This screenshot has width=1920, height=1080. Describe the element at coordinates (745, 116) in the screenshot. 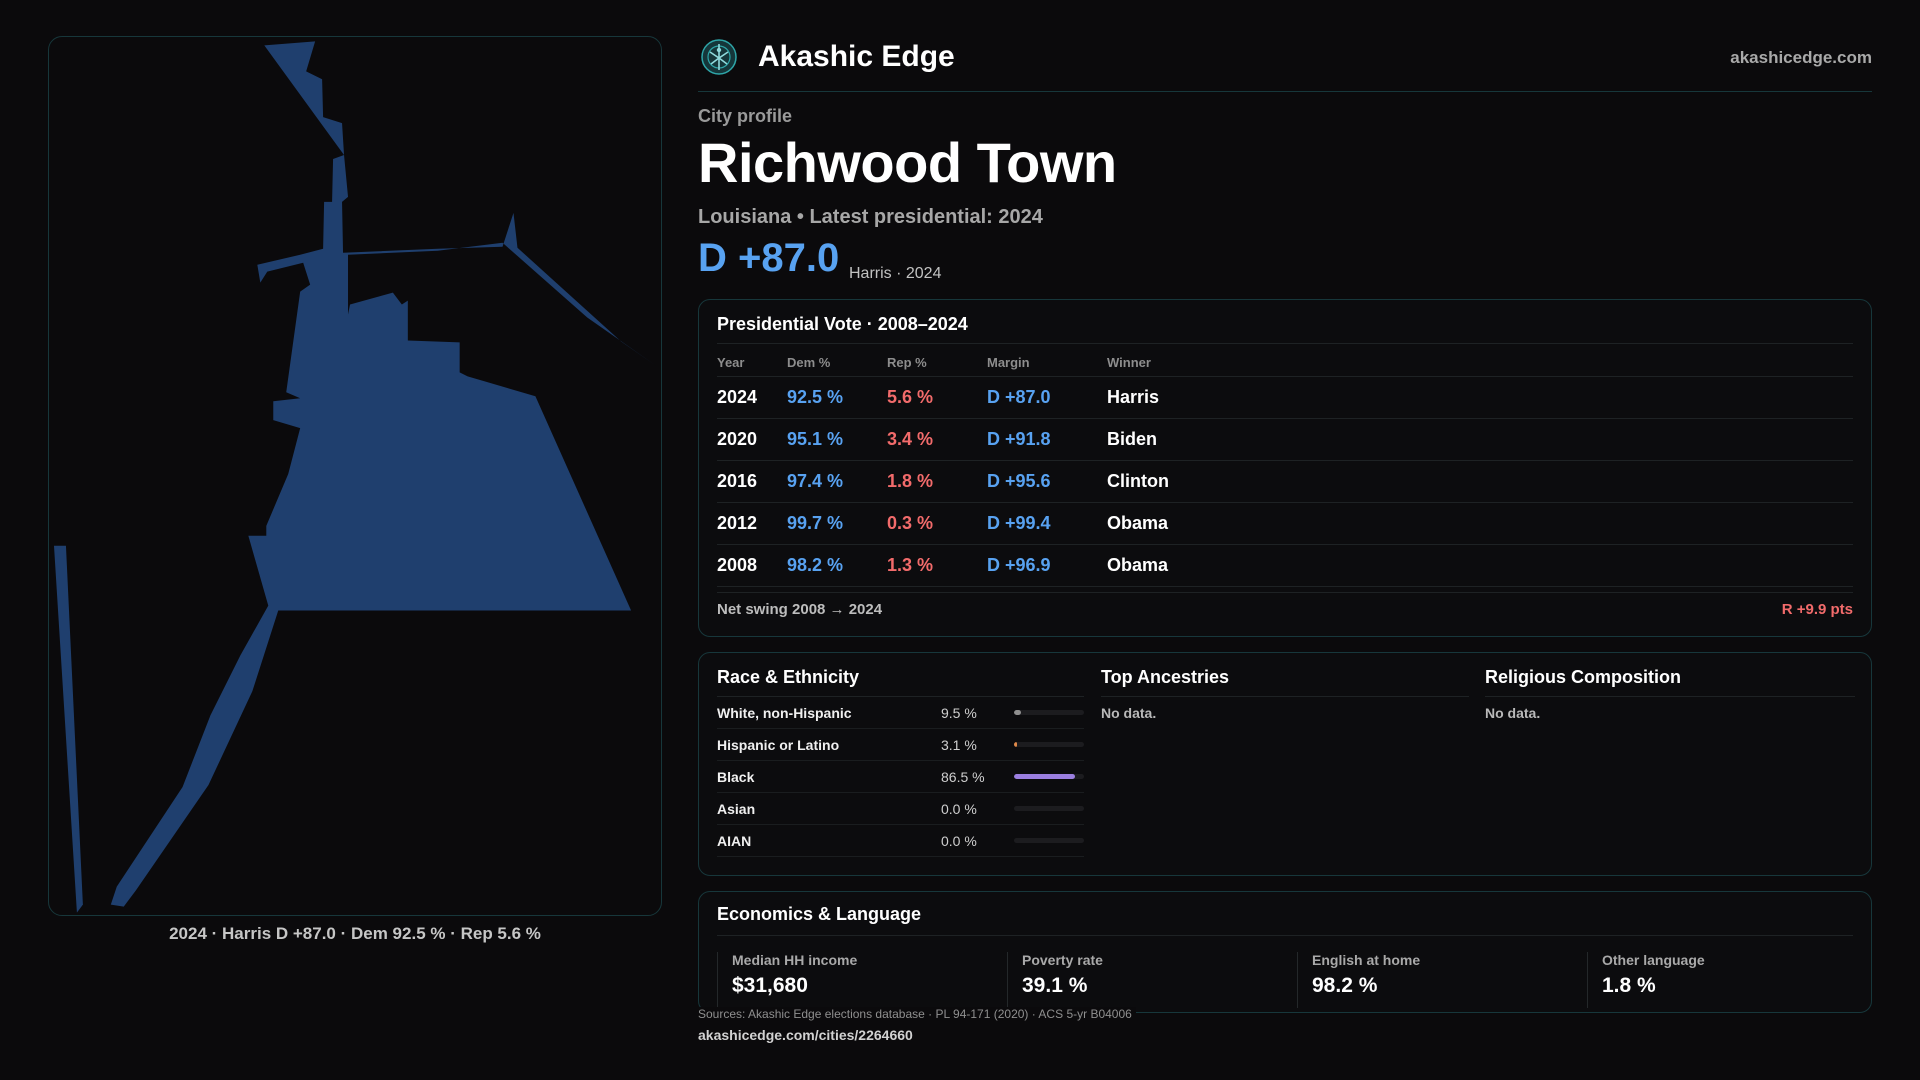

I see `page-kicker: City profile` at that location.